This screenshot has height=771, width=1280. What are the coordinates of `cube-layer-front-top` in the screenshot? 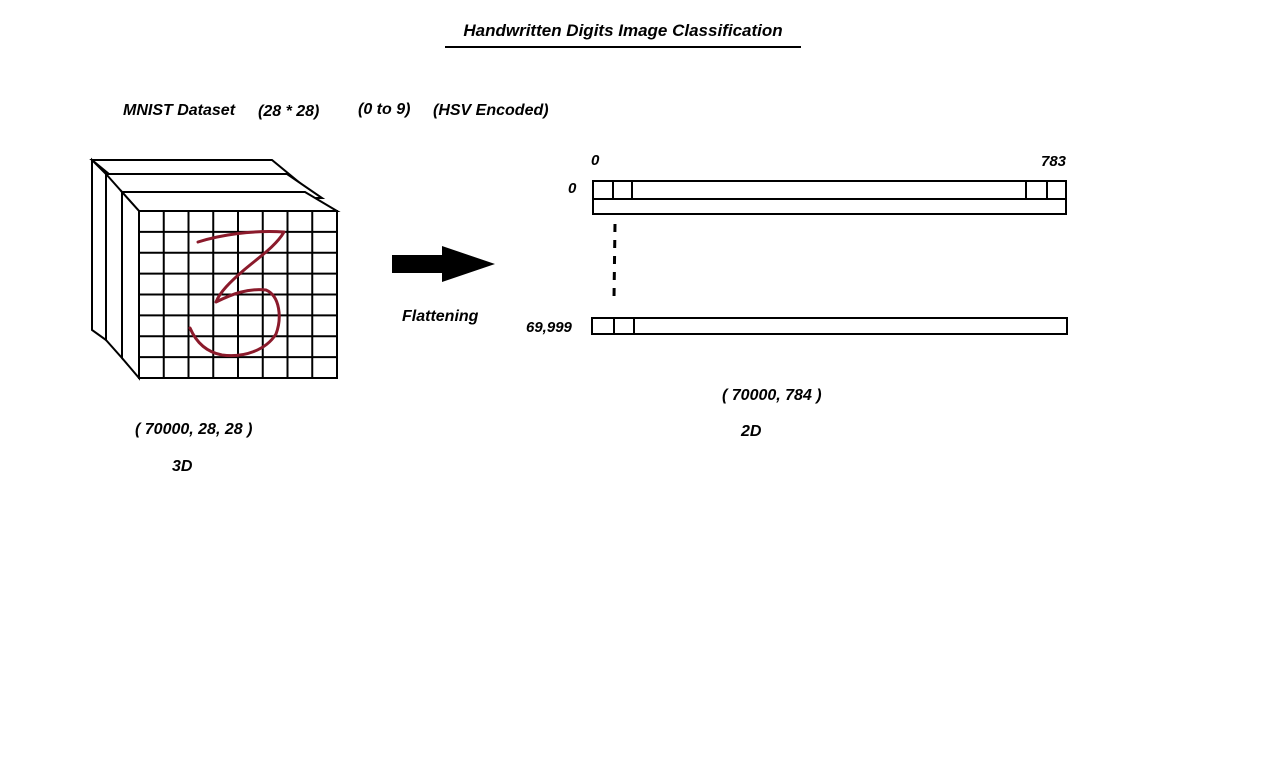 It's located at (230, 201).